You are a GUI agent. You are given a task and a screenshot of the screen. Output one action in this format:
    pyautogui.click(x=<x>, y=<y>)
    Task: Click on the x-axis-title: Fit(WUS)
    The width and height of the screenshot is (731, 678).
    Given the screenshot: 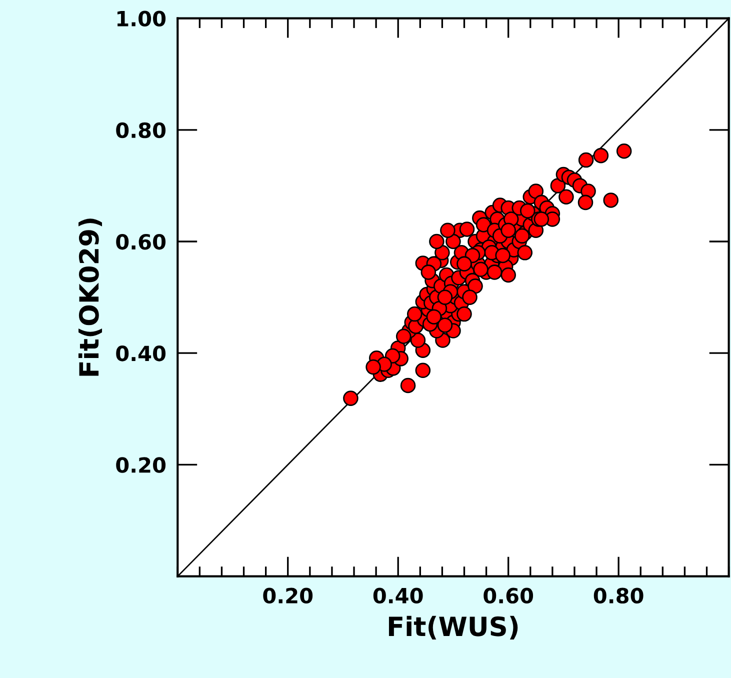 What is the action you would take?
    pyautogui.click(x=453, y=628)
    